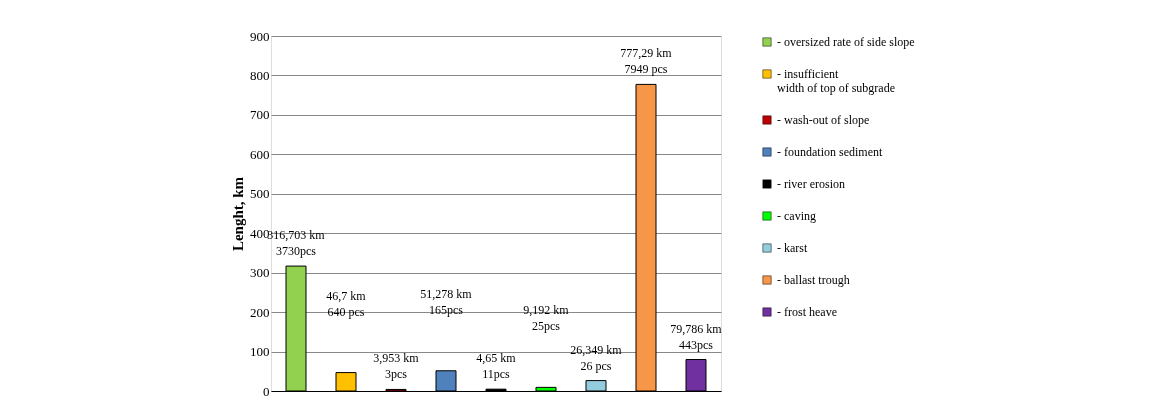 The height and width of the screenshot is (416, 1172). What do you see at coordinates (646, 61) in the screenshot?
I see `text: 777,29 km 7949 pcs` at bounding box center [646, 61].